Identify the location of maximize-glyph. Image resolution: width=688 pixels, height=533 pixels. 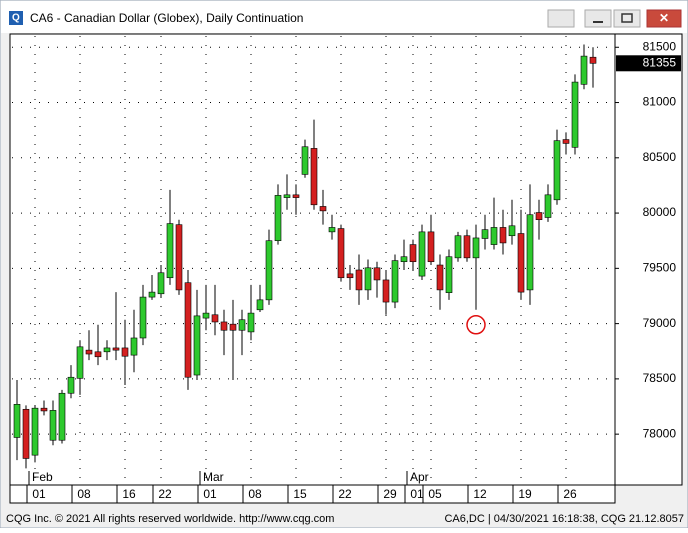
(627, 18).